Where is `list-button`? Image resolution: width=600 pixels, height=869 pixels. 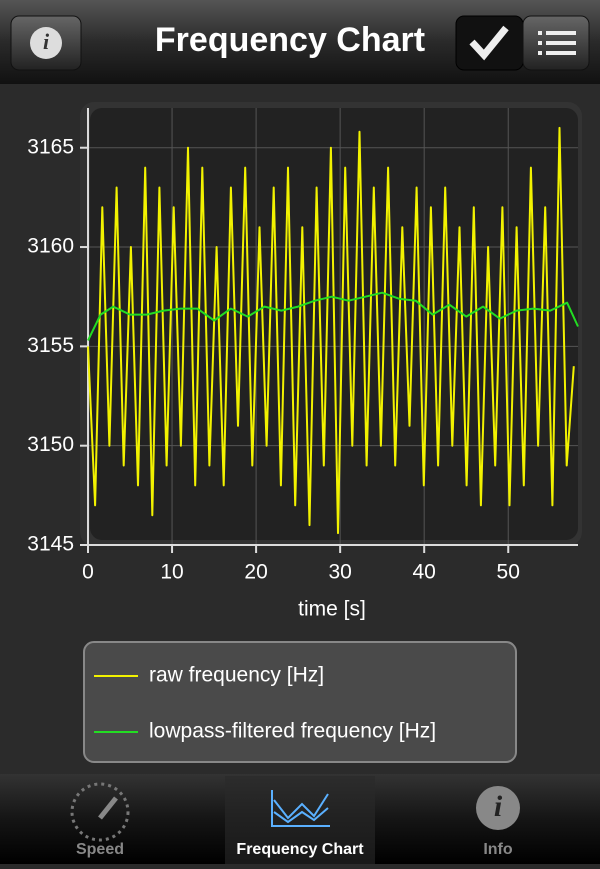
list-button is located at coordinates (556, 43).